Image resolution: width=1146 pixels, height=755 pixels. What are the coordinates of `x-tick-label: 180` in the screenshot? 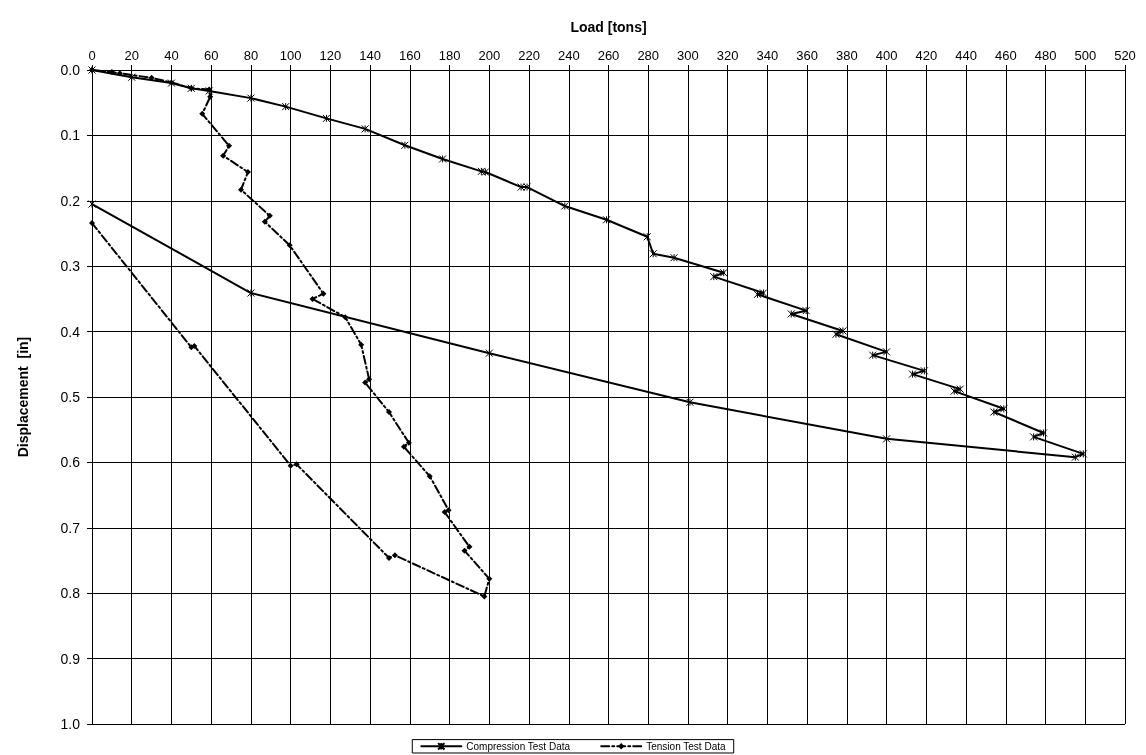 It's located at (449, 55).